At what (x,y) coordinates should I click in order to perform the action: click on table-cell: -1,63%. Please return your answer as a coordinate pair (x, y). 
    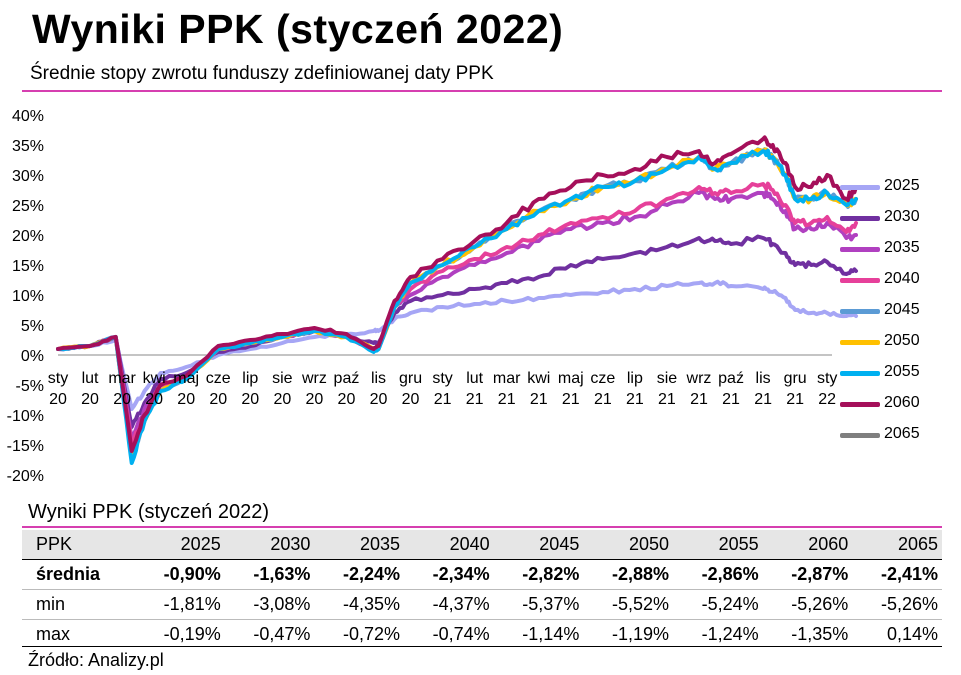
    Looking at the image, I should click on (282, 574).